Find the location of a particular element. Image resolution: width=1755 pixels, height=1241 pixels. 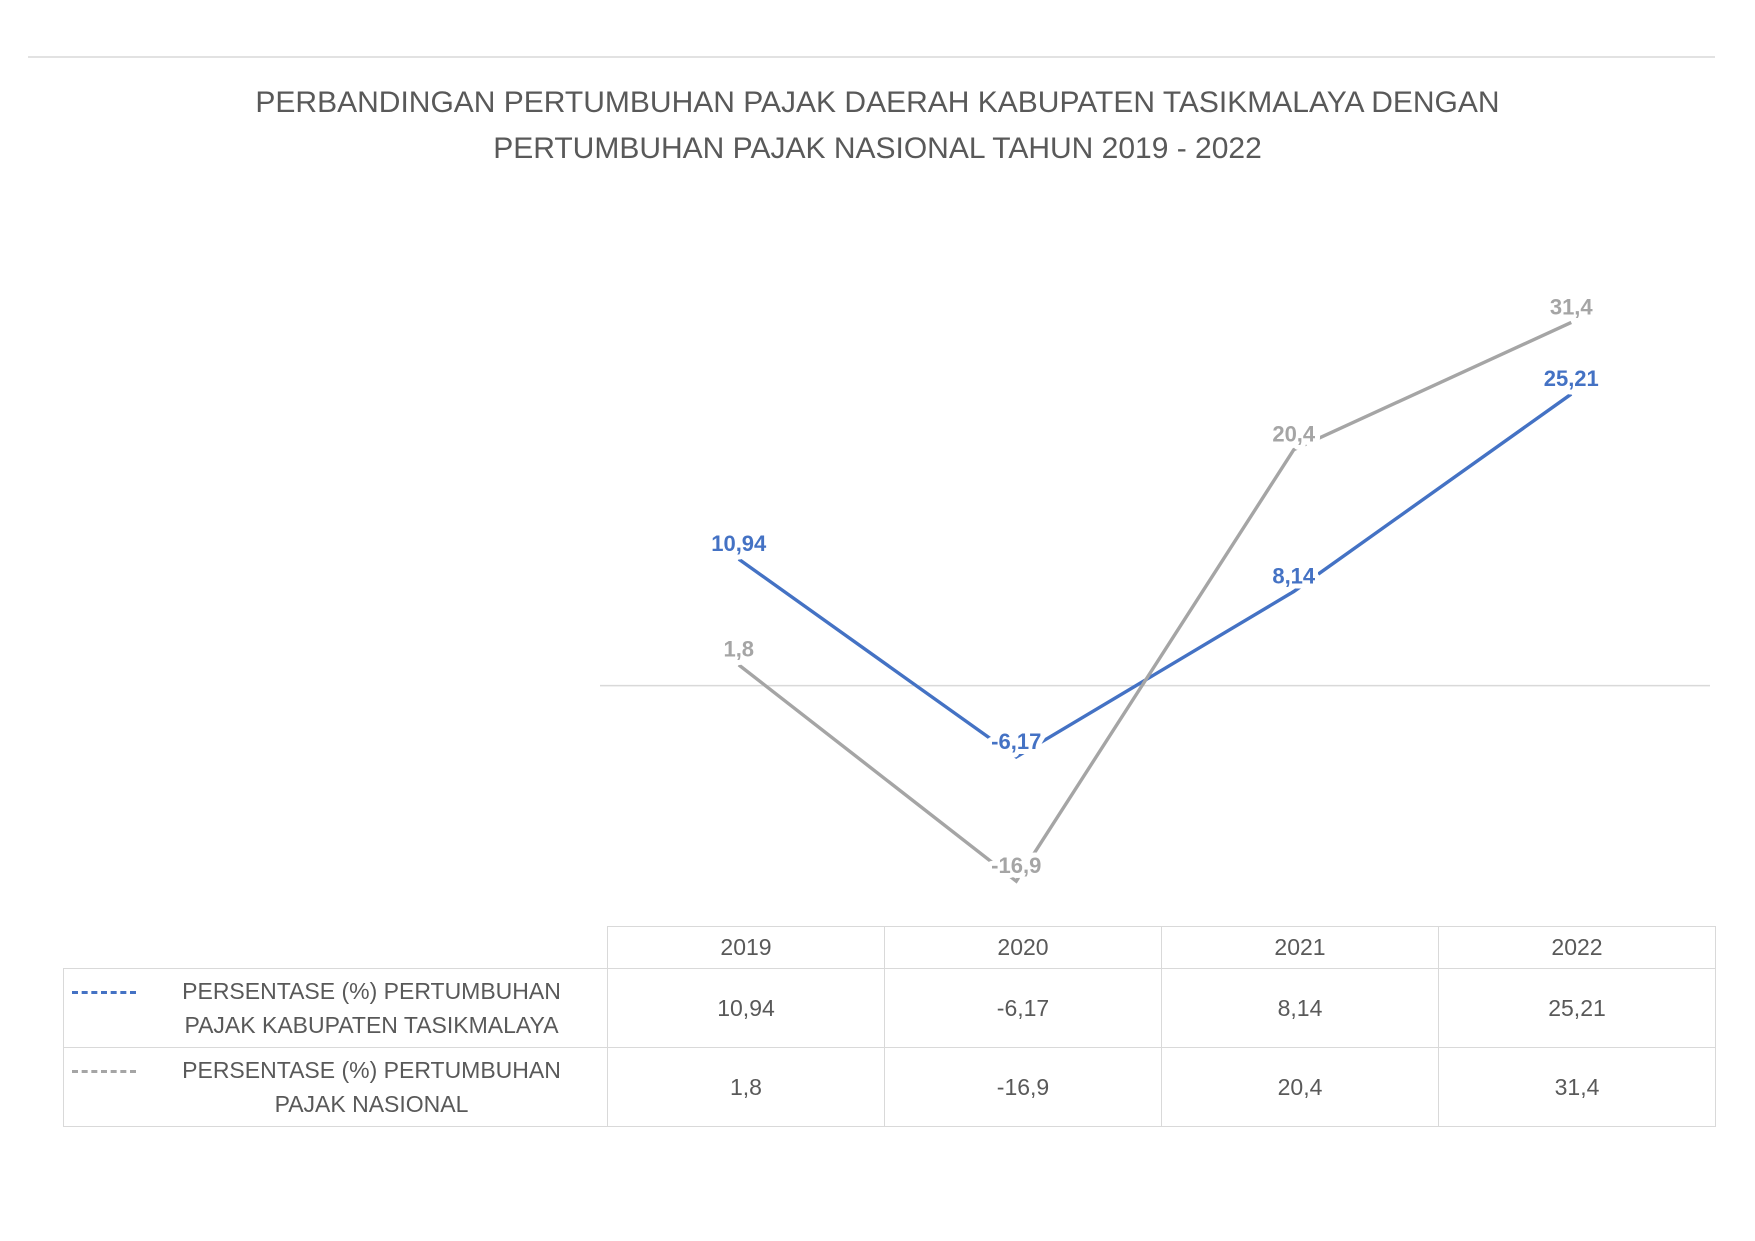

table-category: 2020 is located at coordinates (1023, 947).